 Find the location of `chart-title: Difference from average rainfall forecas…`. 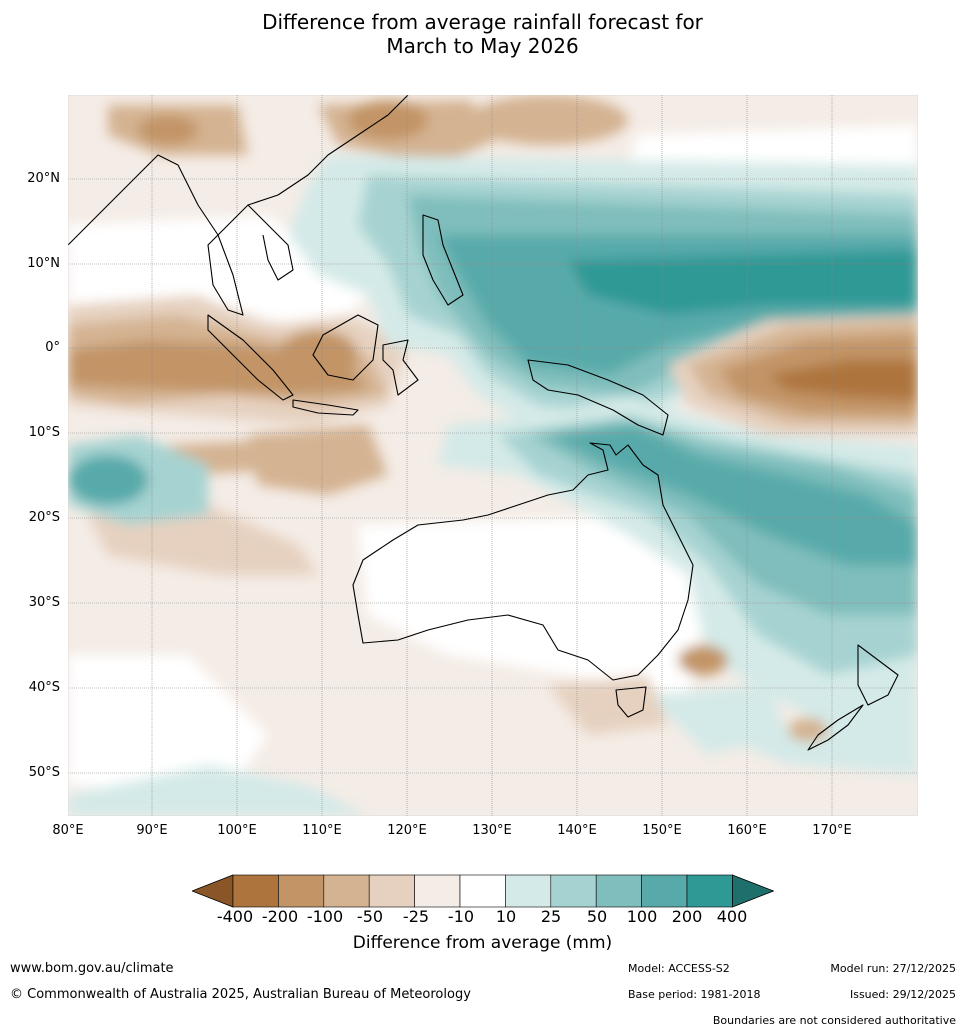

chart-title: Difference from average rainfall forecas… is located at coordinates (482, 34).